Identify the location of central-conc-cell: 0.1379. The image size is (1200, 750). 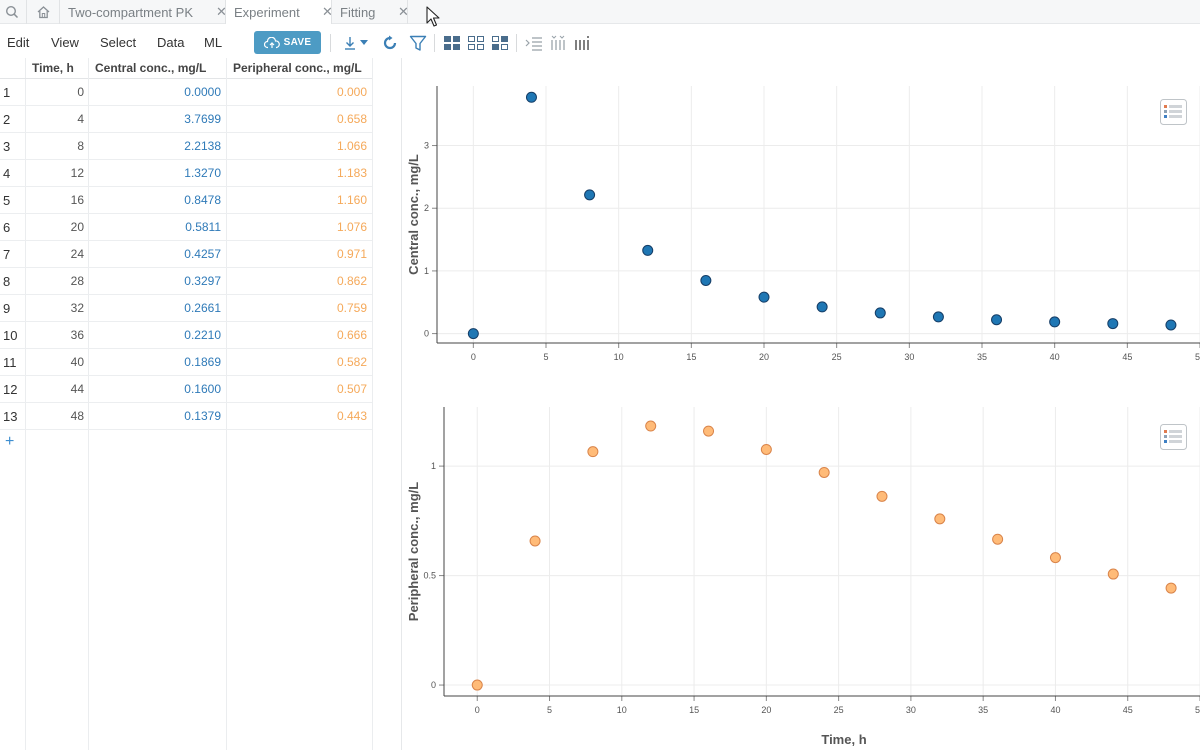
(202, 416).